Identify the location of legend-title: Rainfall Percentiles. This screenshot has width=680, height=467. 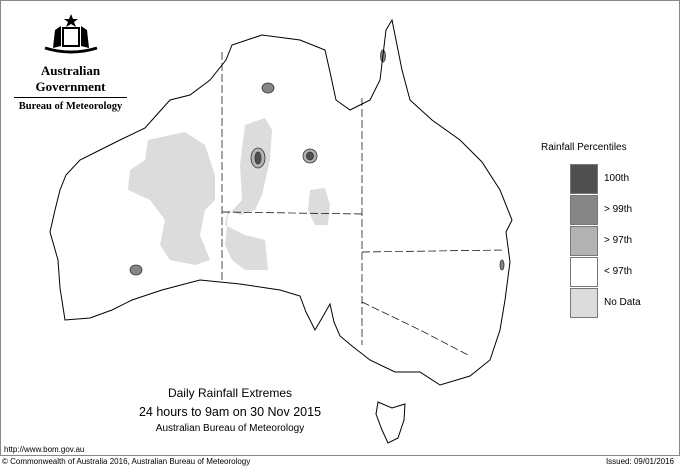
(584, 147).